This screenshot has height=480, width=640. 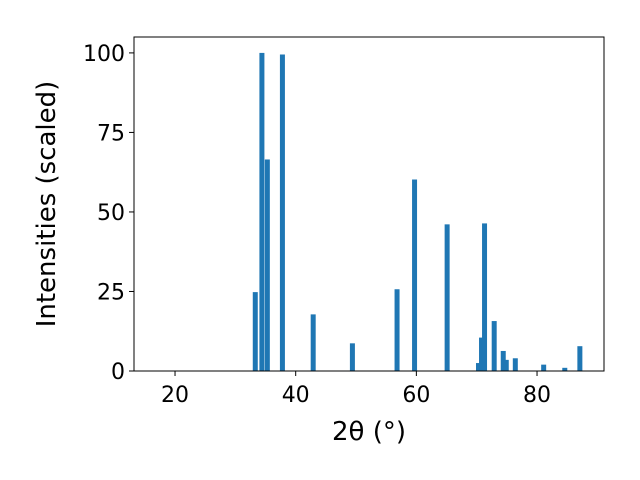 What do you see at coordinates (537, 395) in the screenshot?
I see `x-tick-label: 80` at bounding box center [537, 395].